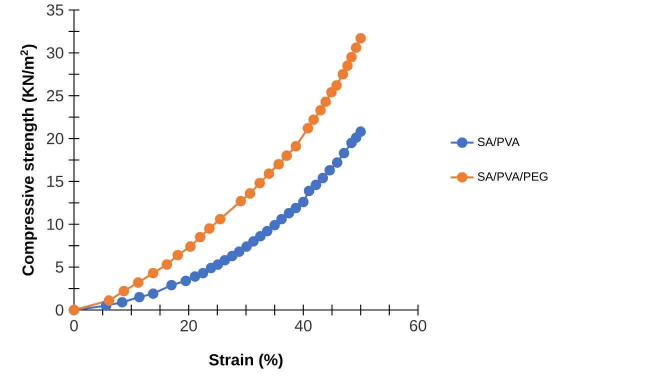 This screenshot has height=391, width=650. What do you see at coordinates (55, 181) in the screenshot?
I see `y-tick-label: 15` at bounding box center [55, 181].